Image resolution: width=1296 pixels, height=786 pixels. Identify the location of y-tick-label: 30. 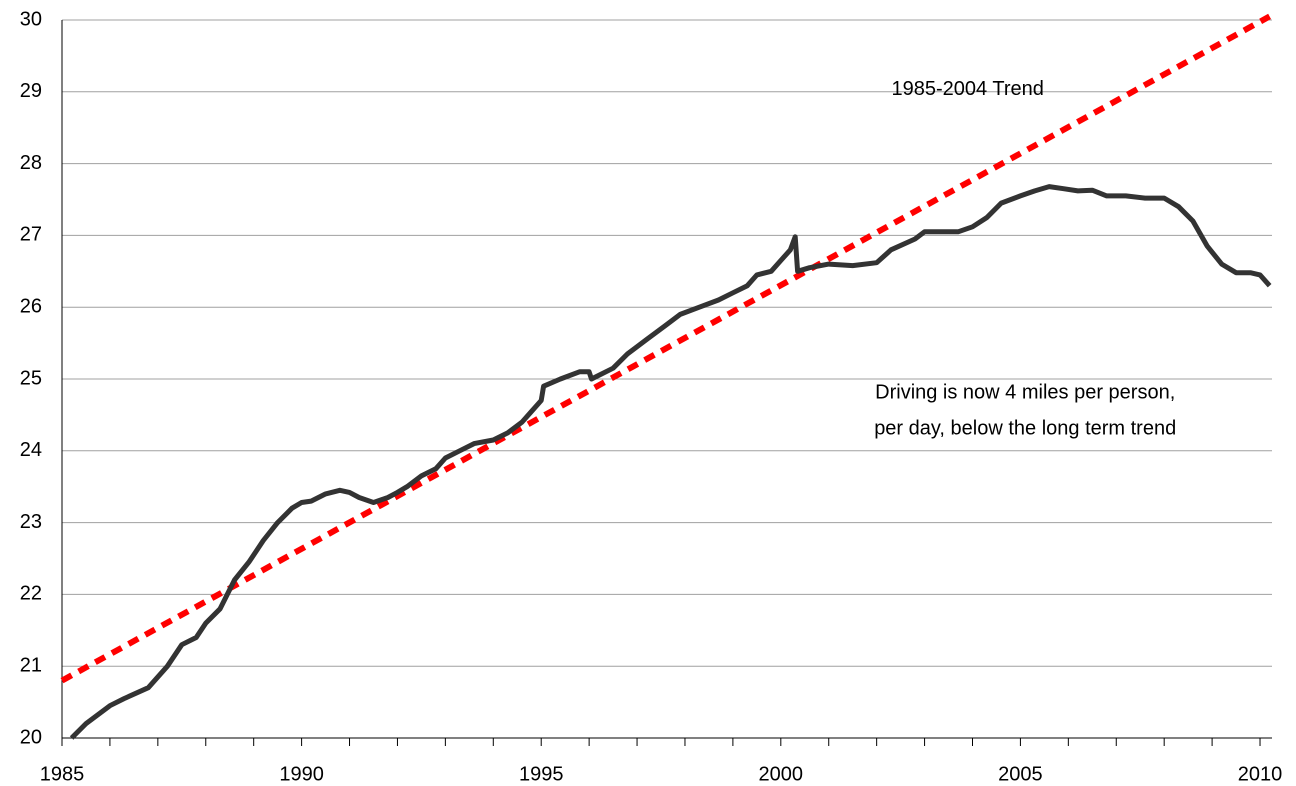
(31, 19).